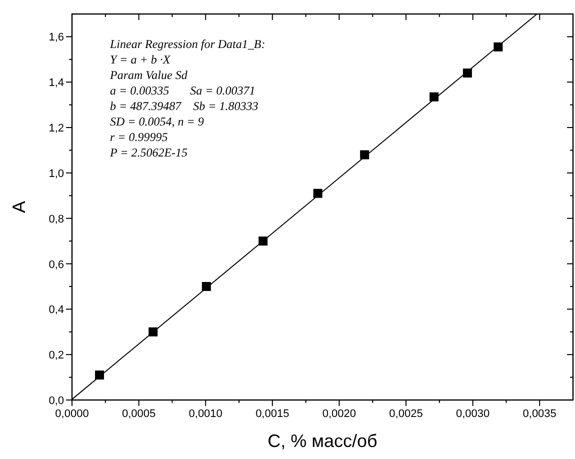  Describe the element at coordinates (56, 38) in the screenshot. I see `y-tick-label: 1,6` at that location.